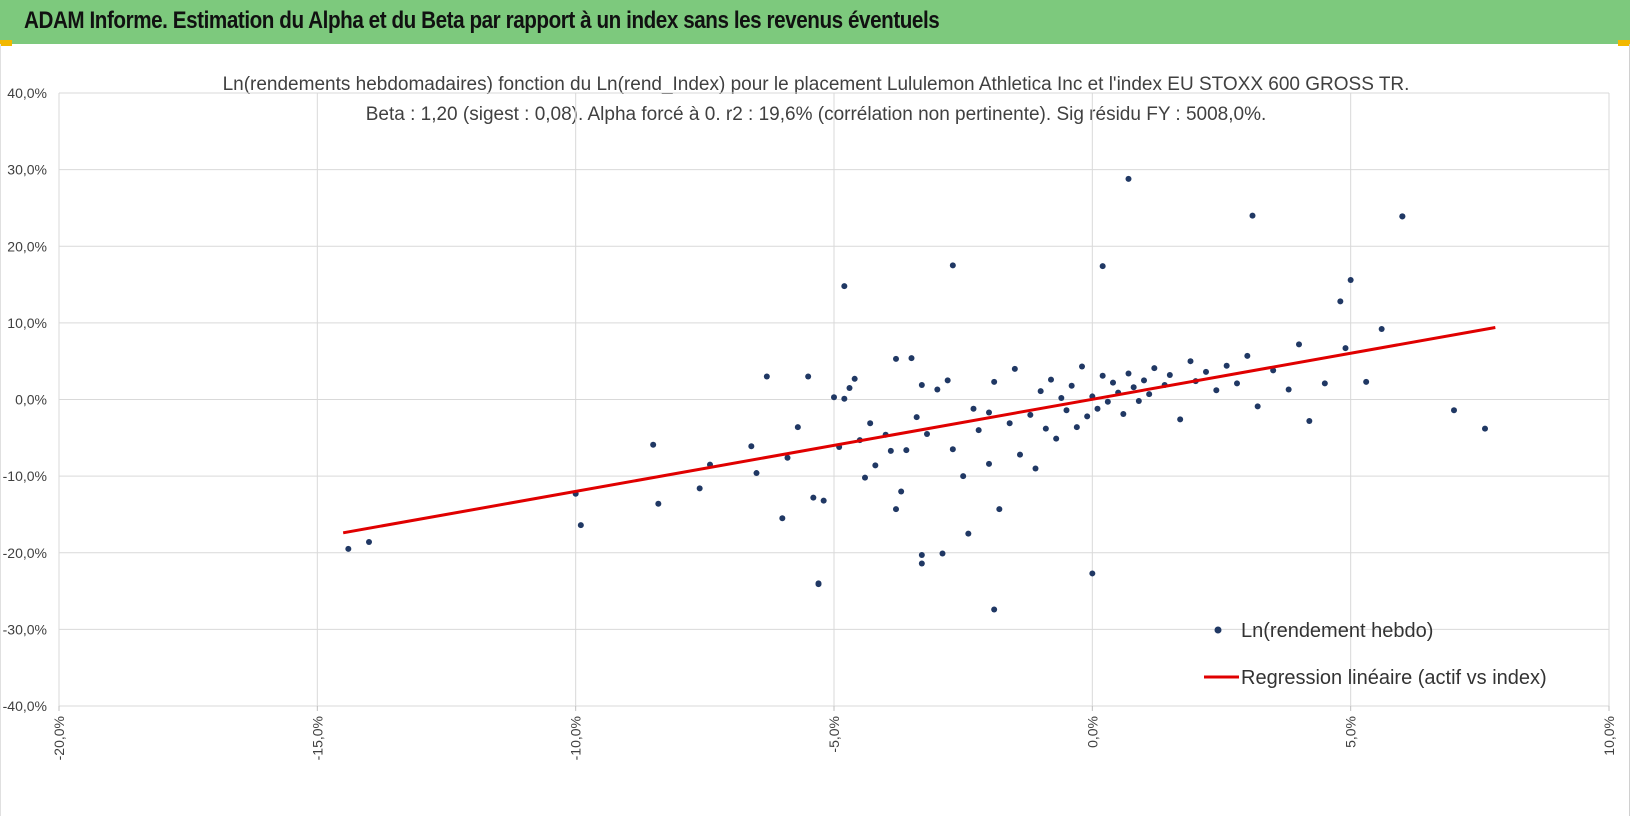  What do you see at coordinates (25, 706) in the screenshot?
I see `y-tick-label: -40,0%` at bounding box center [25, 706].